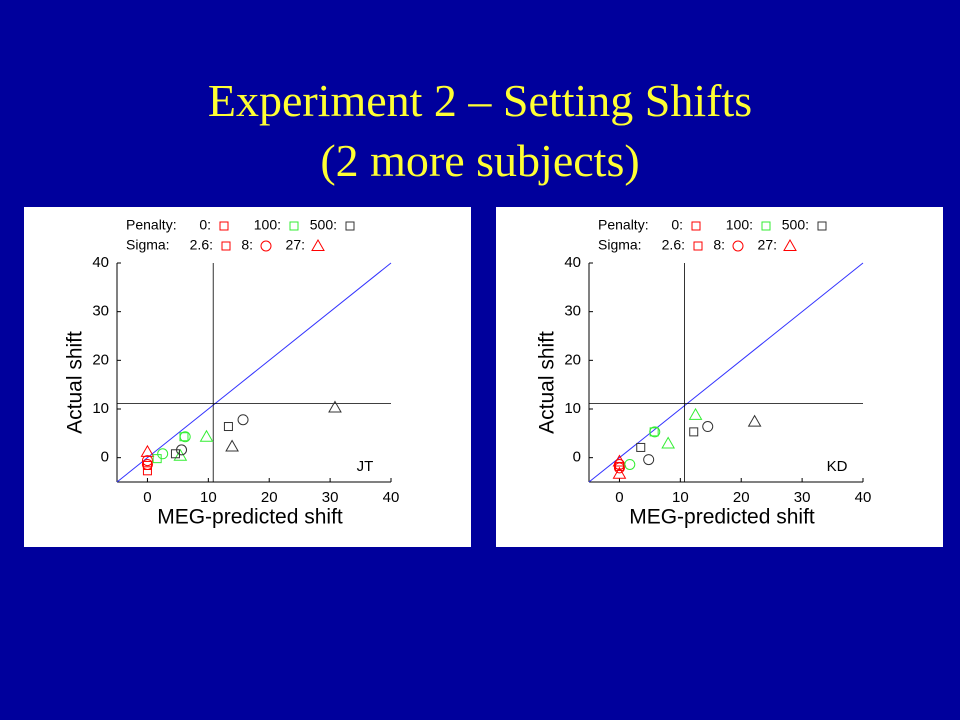  Describe the element at coordinates (480, 100) in the screenshot. I see `slide-title: Experiment 2 – Setting Shifts` at that location.